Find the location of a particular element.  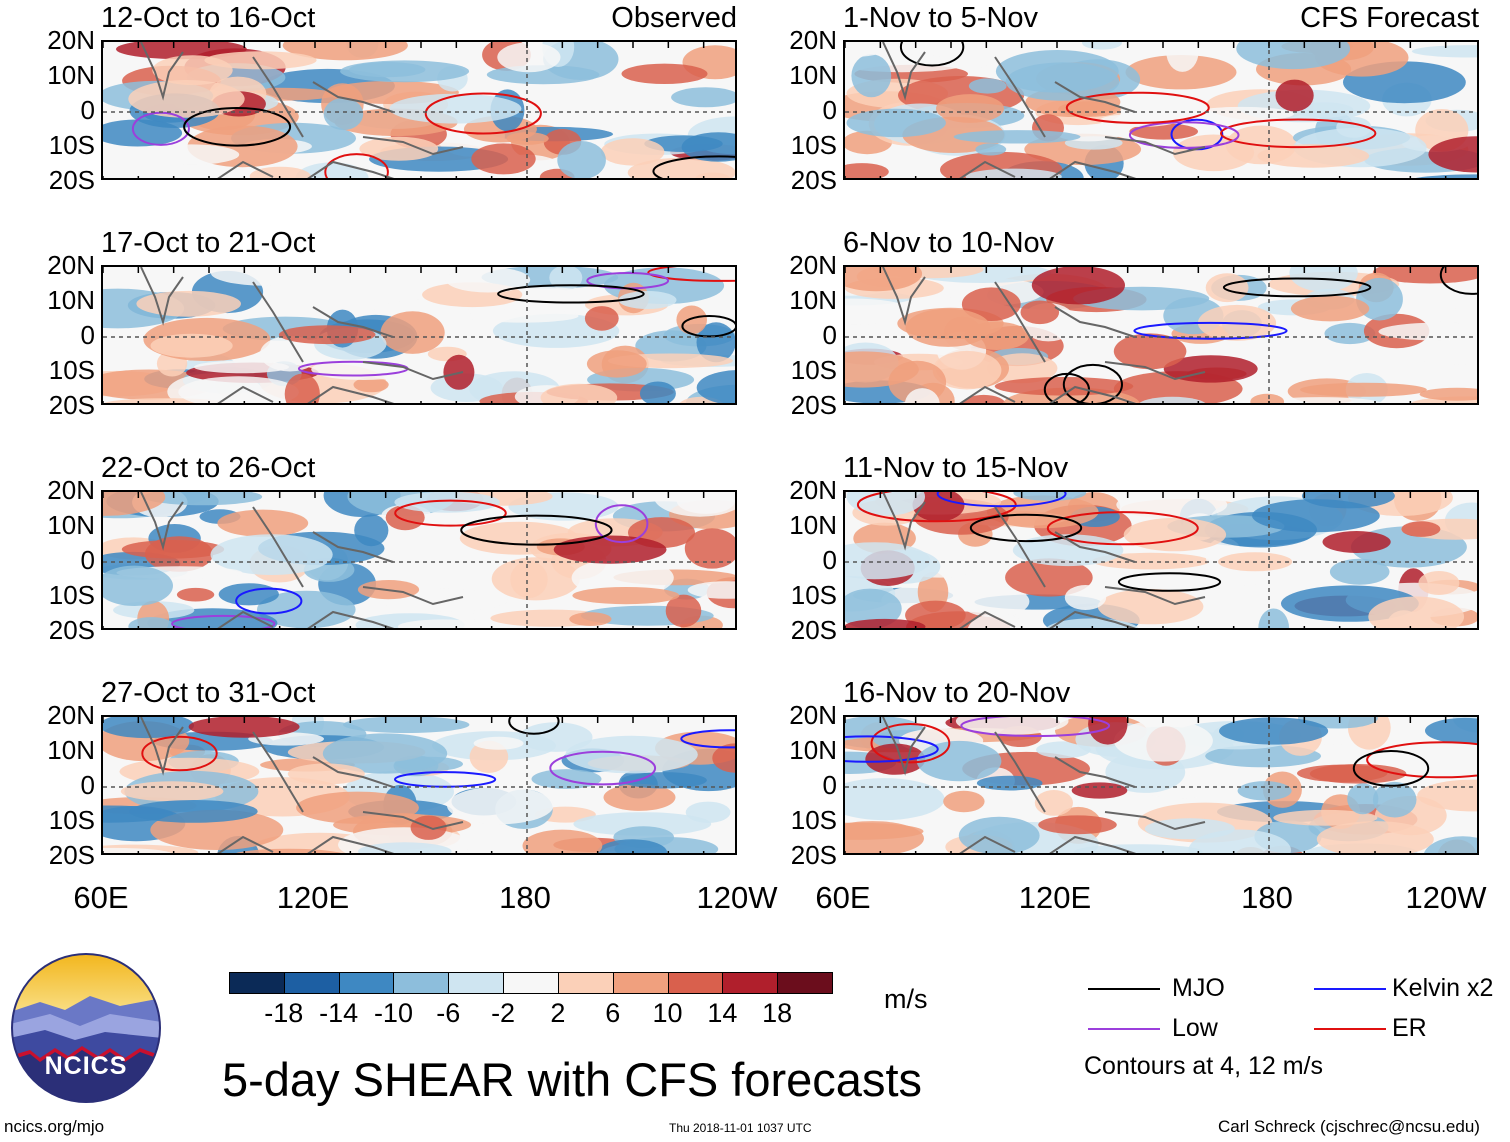

panel-corner-label: Observed is located at coordinates (674, 18).